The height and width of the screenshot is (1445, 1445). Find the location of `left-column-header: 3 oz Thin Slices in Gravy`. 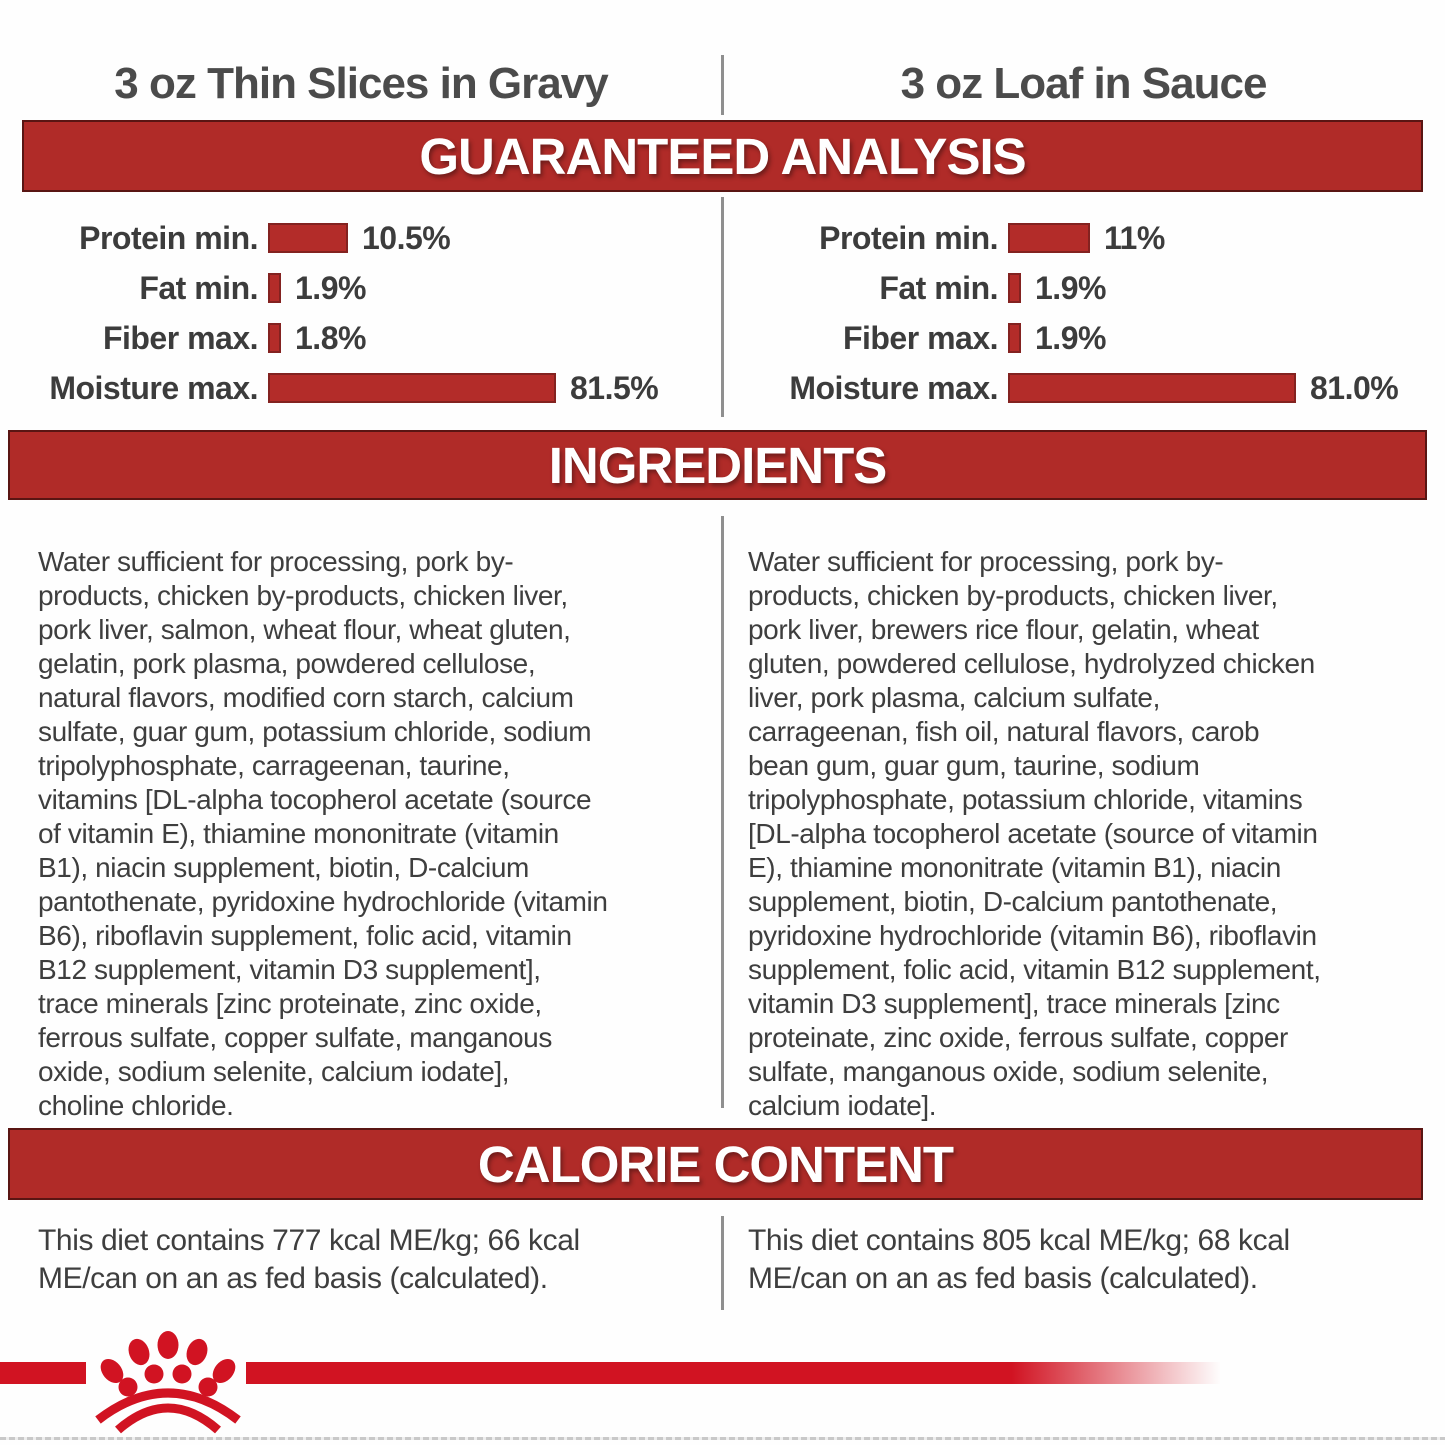

left-column-header: 3 oz Thin Slices in Gravy is located at coordinates (361, 83).